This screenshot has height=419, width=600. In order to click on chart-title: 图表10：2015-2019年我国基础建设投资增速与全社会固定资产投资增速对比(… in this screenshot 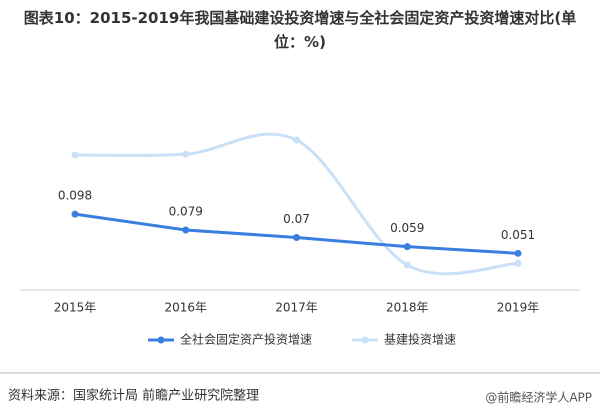, I will do `click(300, 30)`.